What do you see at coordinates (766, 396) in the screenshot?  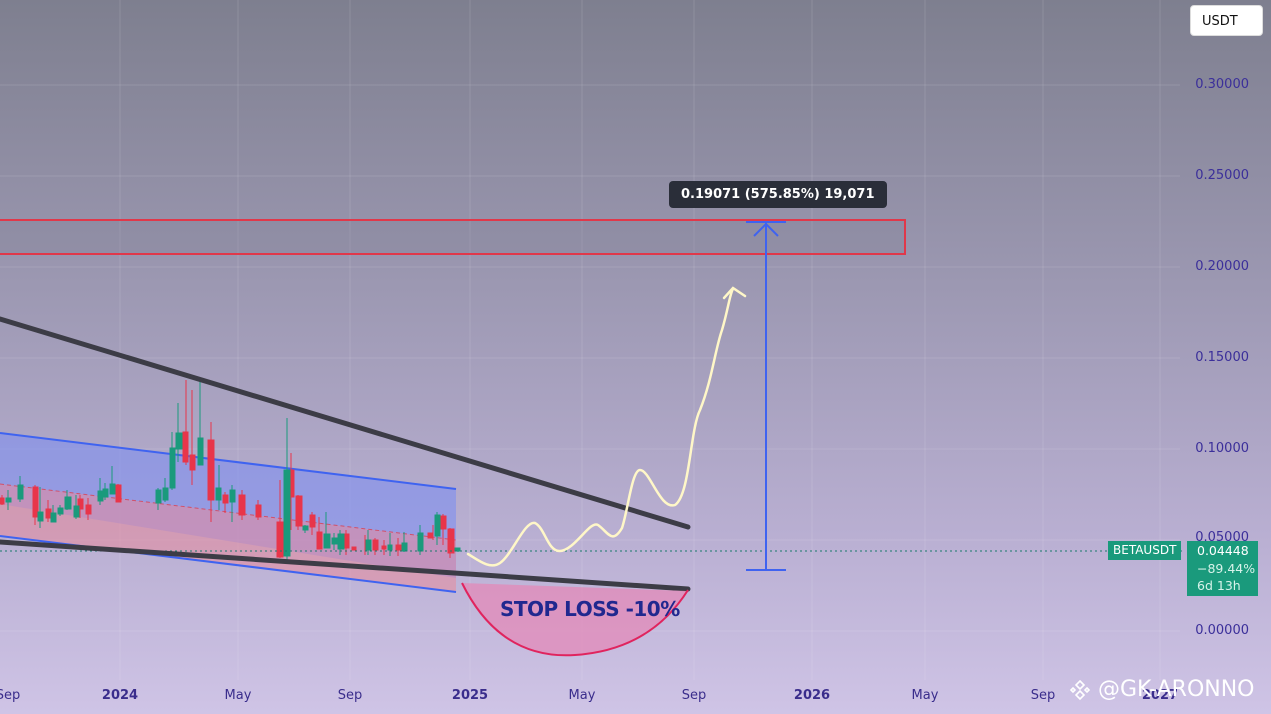 I see `measurement-tool` at bounding box center [766, 396].